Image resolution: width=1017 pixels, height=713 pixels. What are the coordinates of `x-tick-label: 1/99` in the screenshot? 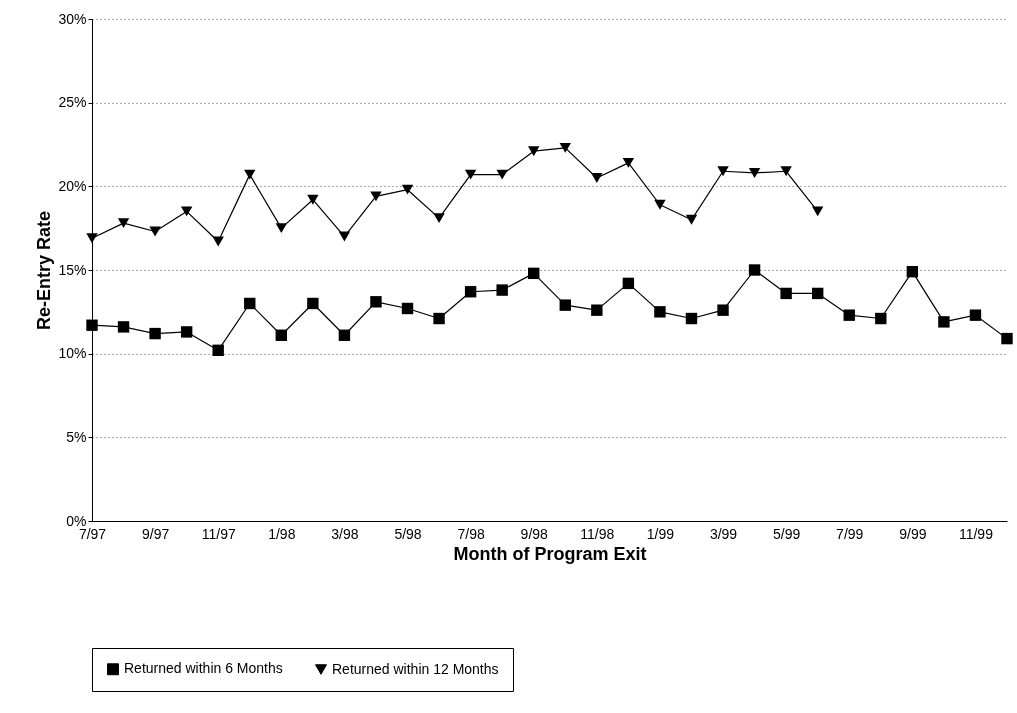 It's located at (660, 533).